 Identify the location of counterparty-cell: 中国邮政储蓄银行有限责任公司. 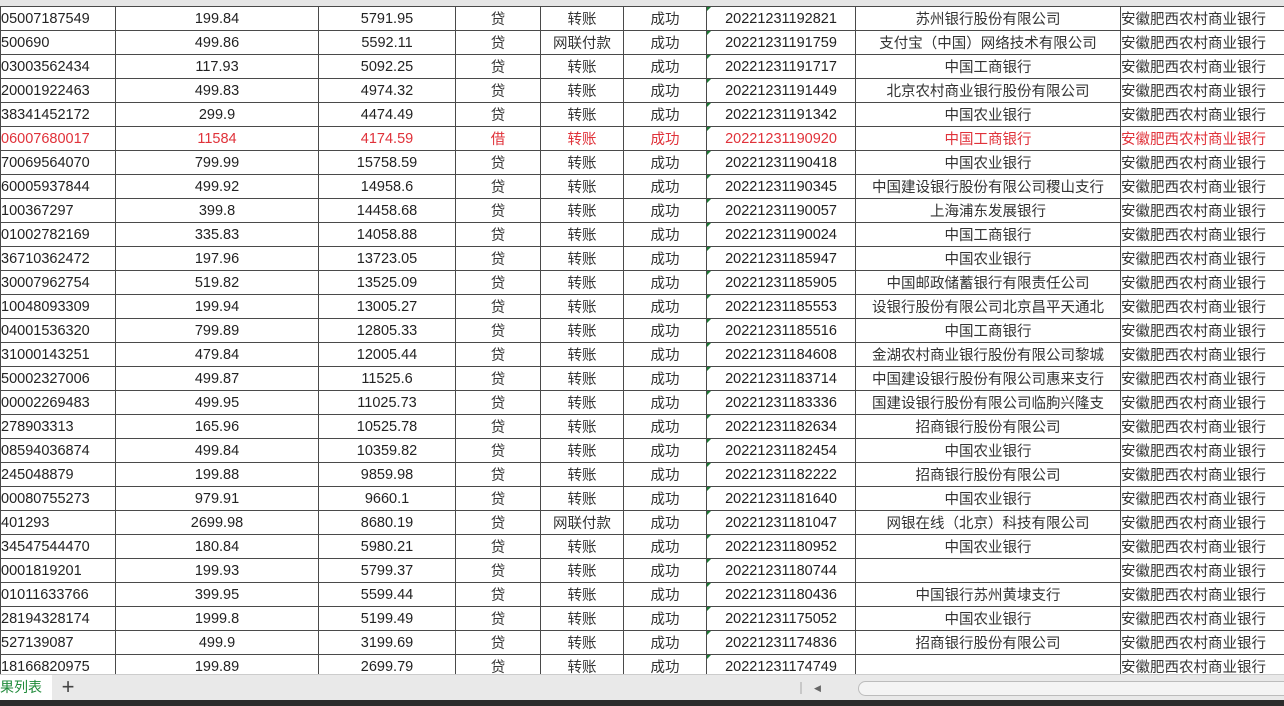
(988, 282).